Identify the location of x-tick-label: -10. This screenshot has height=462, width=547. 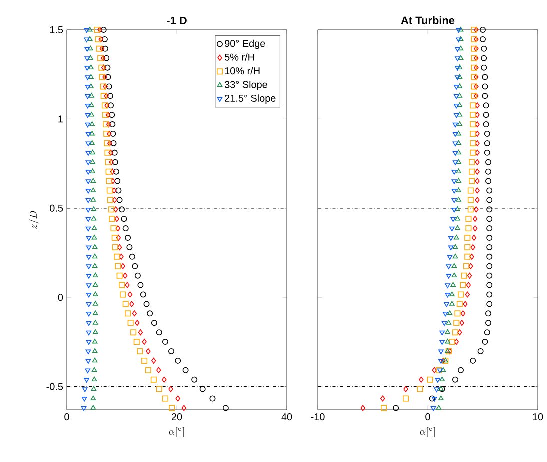
(318, 417).